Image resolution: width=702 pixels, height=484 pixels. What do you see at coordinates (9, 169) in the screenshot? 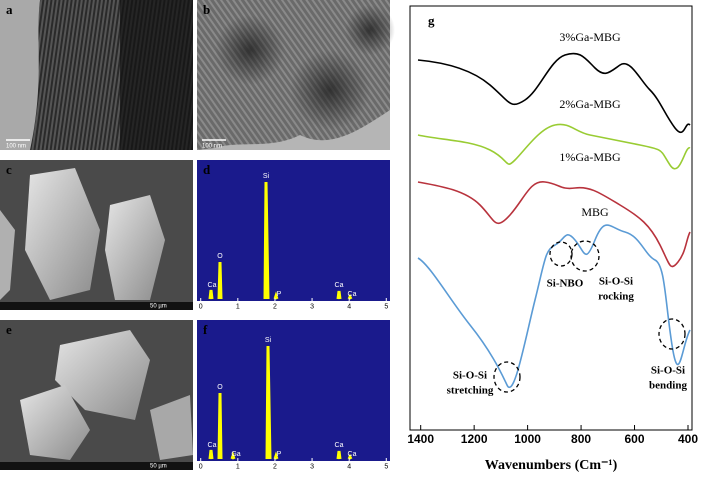
I see `panel-label: c` at bounding box center [9, 169].